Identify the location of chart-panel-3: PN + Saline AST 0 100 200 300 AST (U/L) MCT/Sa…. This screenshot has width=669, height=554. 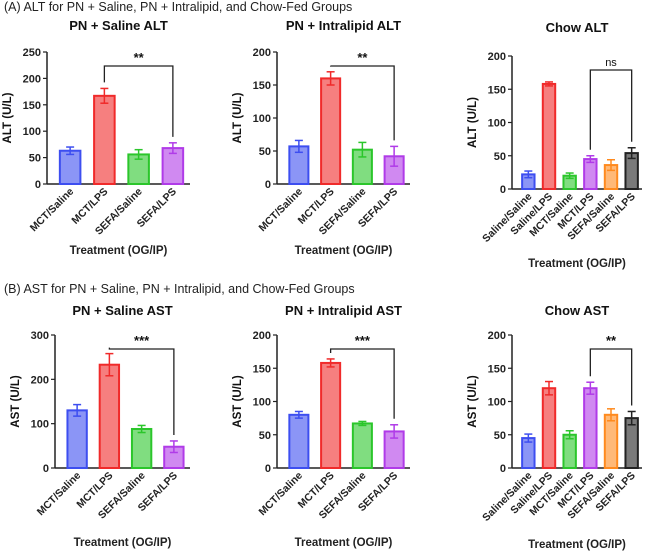
(100, 426).